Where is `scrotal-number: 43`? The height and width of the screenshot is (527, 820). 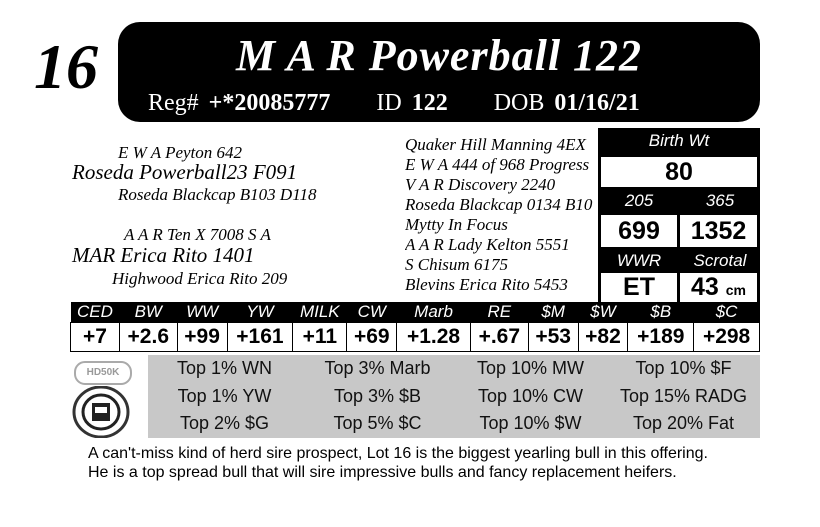 scrotal-number: 43 is located at coordinates (705, 287).